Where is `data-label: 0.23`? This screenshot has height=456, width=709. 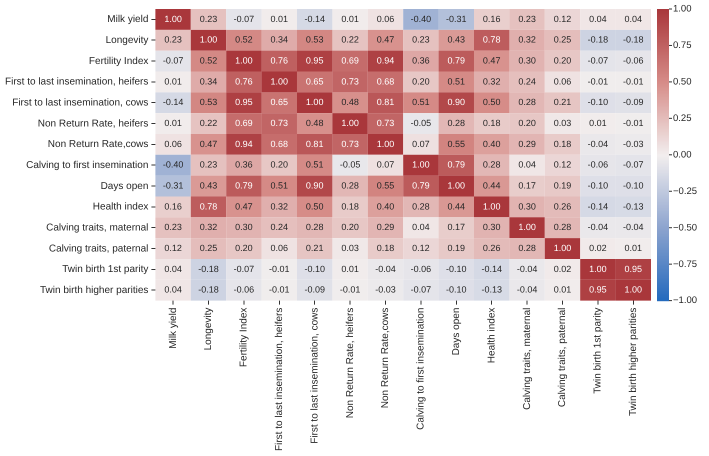 data-label: 0.23 is located at coordinates (209, 19).